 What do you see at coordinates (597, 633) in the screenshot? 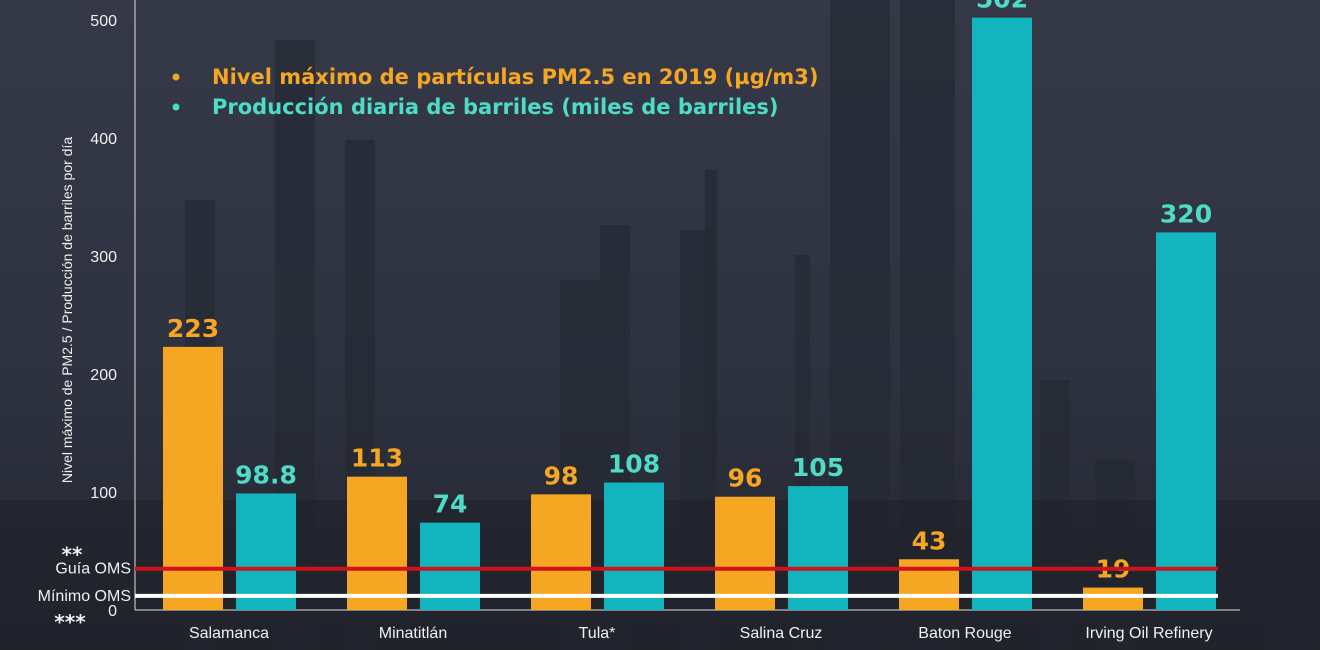
I see `x-tick-label: Tula*` at bounding box center [597, 633].